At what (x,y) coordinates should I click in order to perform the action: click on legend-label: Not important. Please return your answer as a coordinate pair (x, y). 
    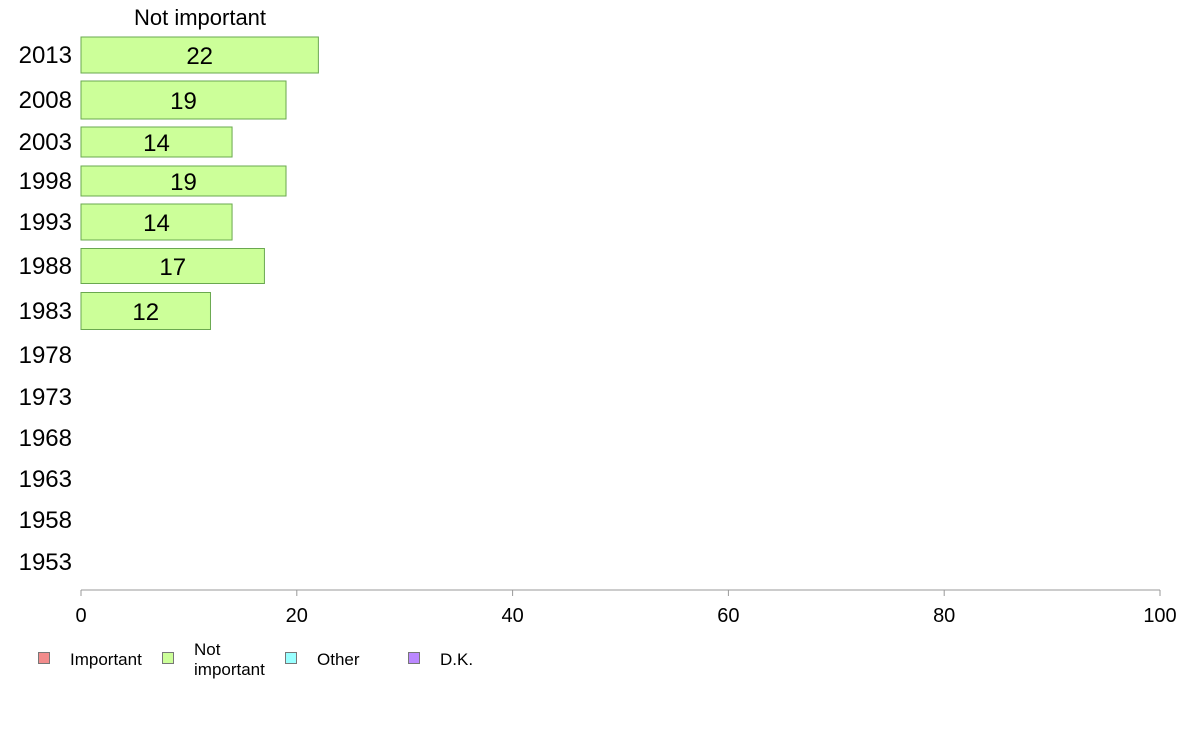
    Looking at the image, I should click on (229, 659).